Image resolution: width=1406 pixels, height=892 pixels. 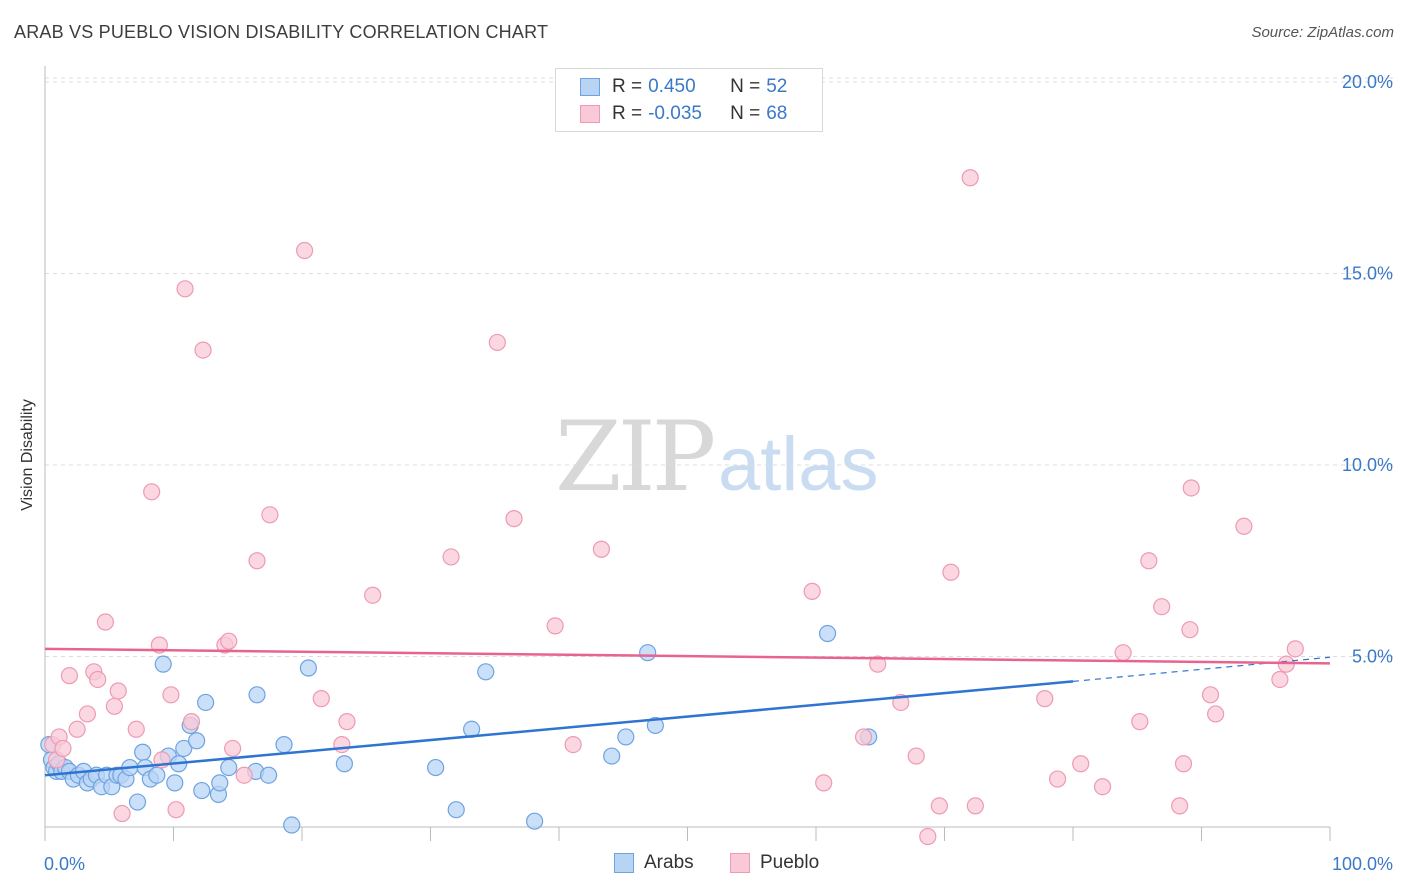 What do you see at coordinates (27, 455) in the screenshot?
I see `y-axis-label: Vision Disability` at bounding box center [27, 455].